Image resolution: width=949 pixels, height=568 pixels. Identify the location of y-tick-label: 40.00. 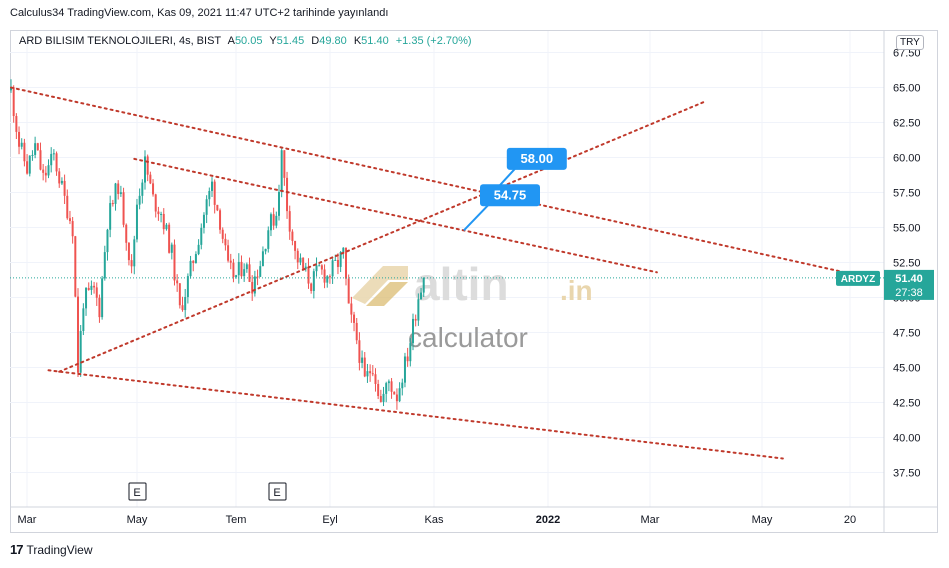
(907, 439).